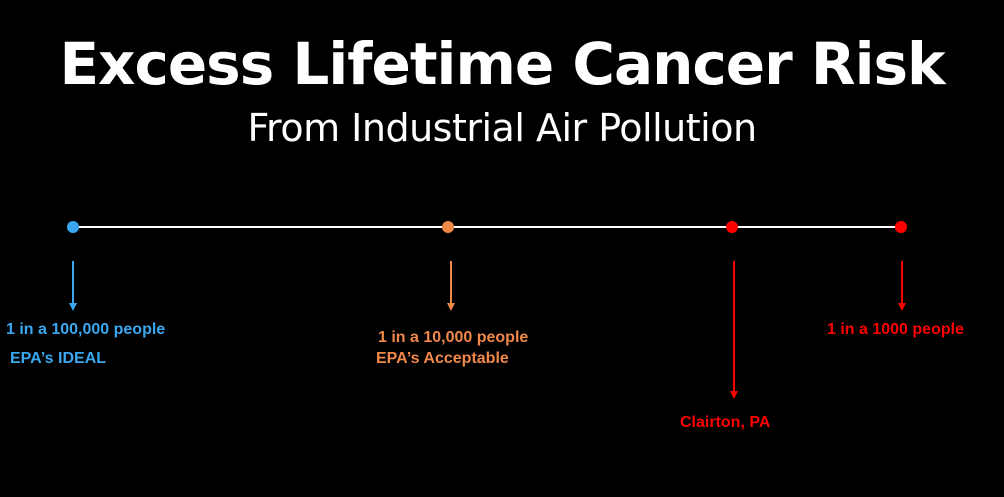 The height and width of the screenshot is (497, 1004). What do you see at coordinates (732, 227) in the screenshot?
I see `clairton-risk-dot` at bounding box center [732, 227].